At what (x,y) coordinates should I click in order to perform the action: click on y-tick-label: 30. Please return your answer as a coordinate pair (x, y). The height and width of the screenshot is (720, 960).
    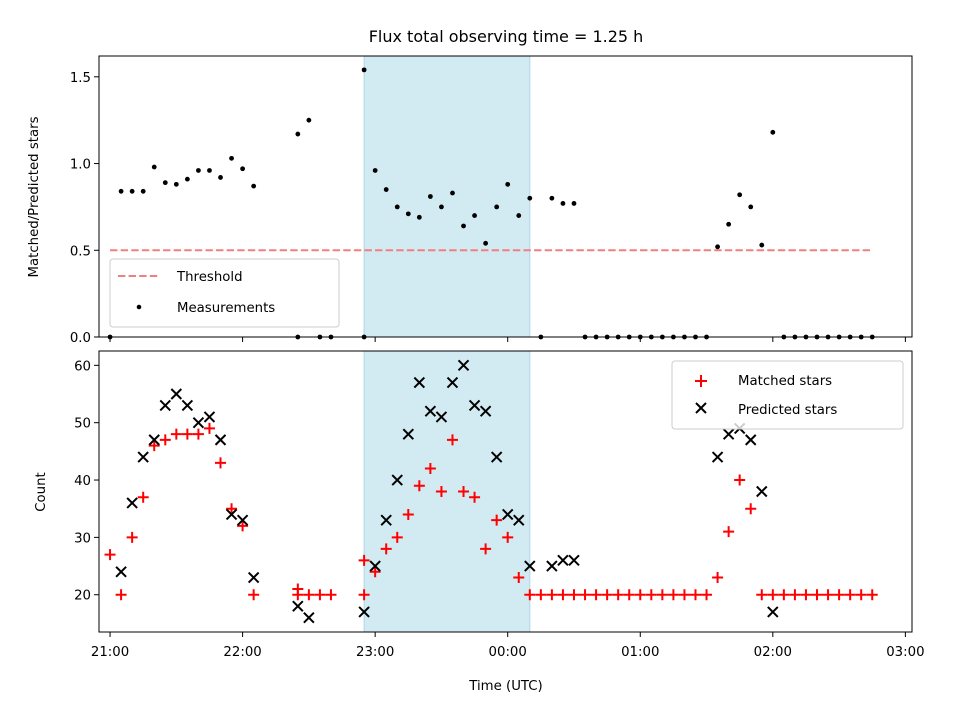
    Looking at the image, I should click on (82, 538).